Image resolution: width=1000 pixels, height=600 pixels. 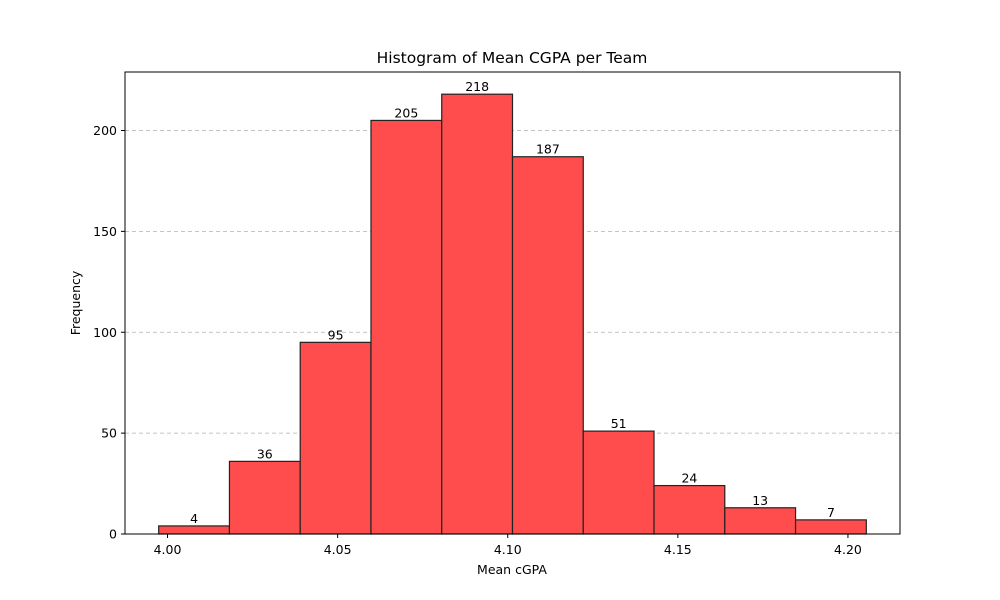 What do you see at coordinates (512, 569) in the screenshot?
I see `x-axis-label: Mean cGPA` at bounding box center [512, 569].